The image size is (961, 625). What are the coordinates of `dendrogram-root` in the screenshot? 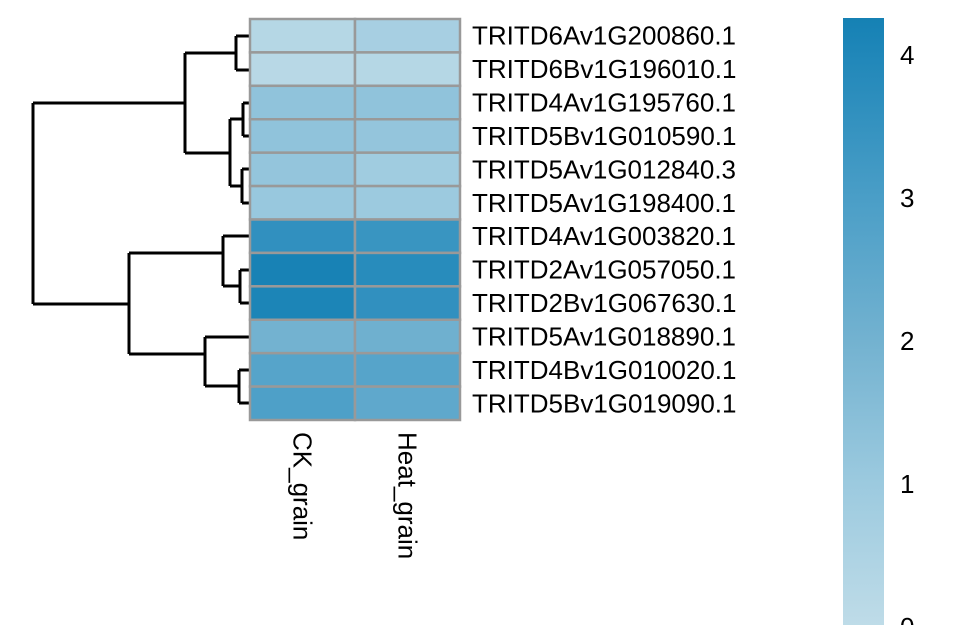 It's located at (108, 203).